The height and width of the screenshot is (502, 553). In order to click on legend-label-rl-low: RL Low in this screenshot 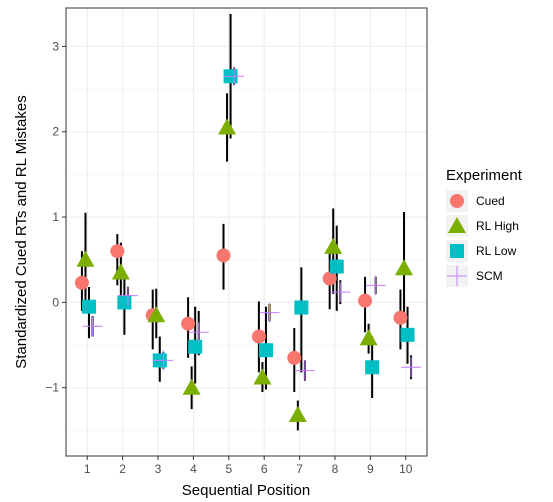, I will do `click(496, 251)`.